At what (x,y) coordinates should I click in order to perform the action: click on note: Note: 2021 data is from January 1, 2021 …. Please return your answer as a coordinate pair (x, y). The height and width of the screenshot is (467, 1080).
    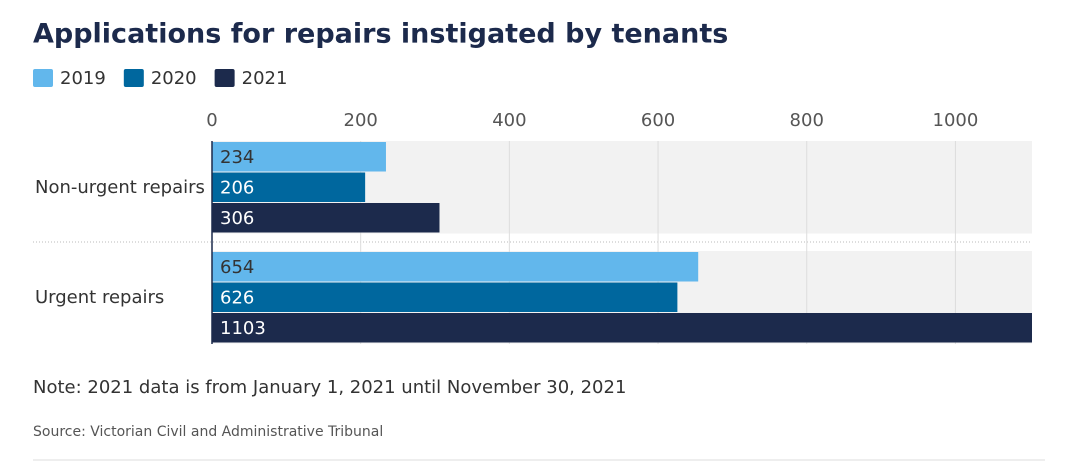
    Looking at the image, I should click on (329, 387).